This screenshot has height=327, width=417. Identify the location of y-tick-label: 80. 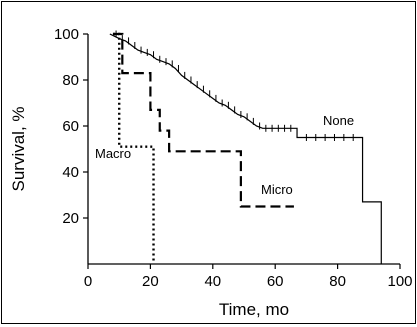
(70, 80).